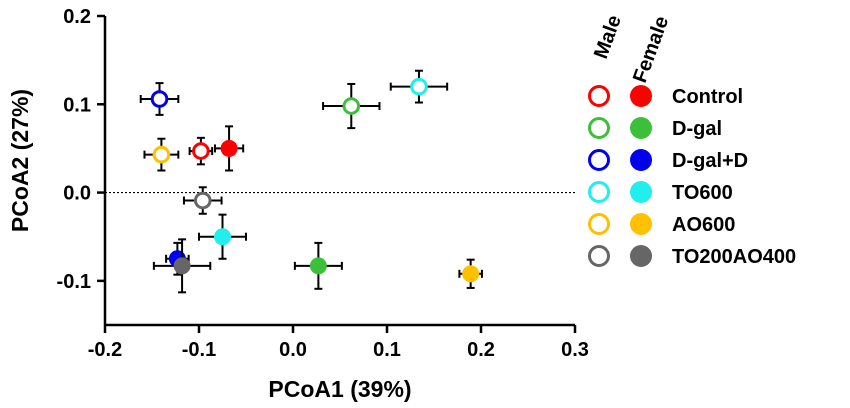 The width and height of the screenshot is (850, 408). What do you see at coordinates (668, 160) in the screenshot?
I see `legend-item-d-gal-d: D-gal+D` at bounding box center [668, 160].